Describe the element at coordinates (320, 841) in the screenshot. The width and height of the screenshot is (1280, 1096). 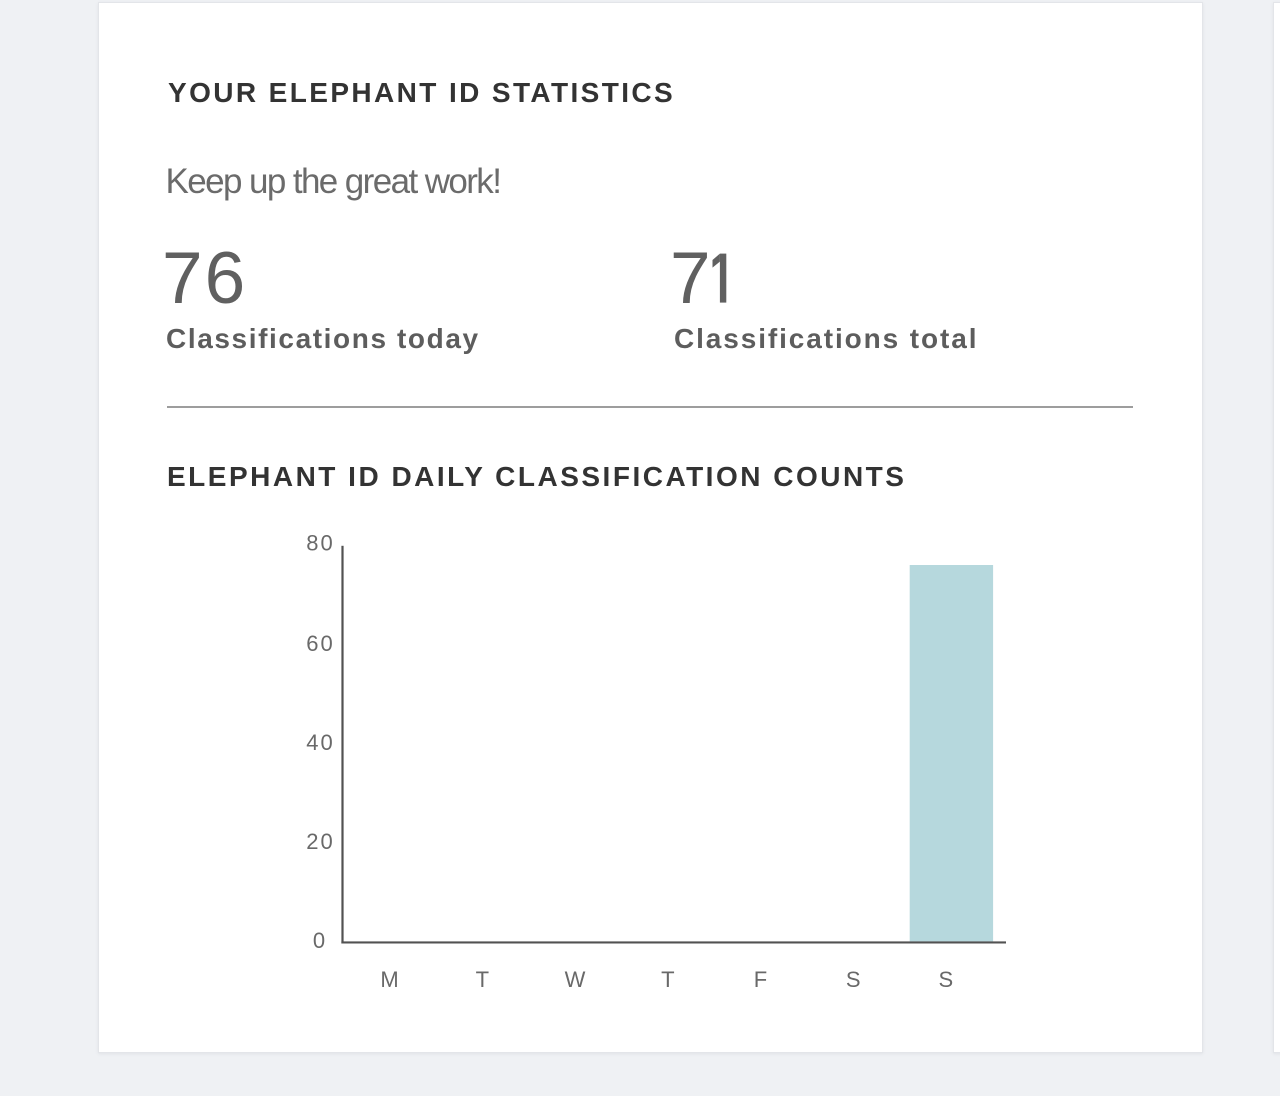
I see `svg-text: 20` at that location.